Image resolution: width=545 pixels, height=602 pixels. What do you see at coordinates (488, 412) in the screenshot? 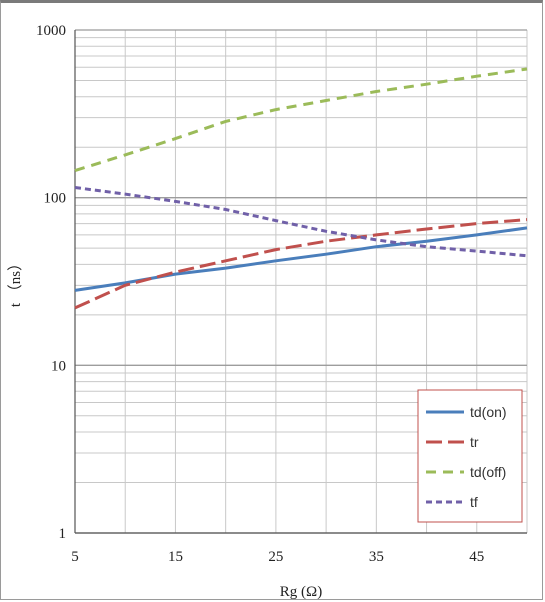
I see `legend-label: td(on)` at bounding box center [488, 412].